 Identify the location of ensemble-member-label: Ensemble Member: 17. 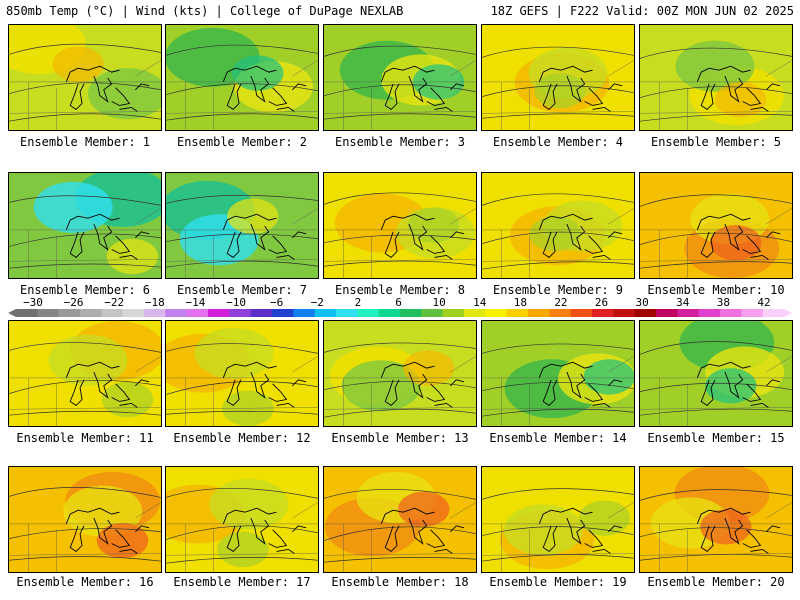
(242, 582).